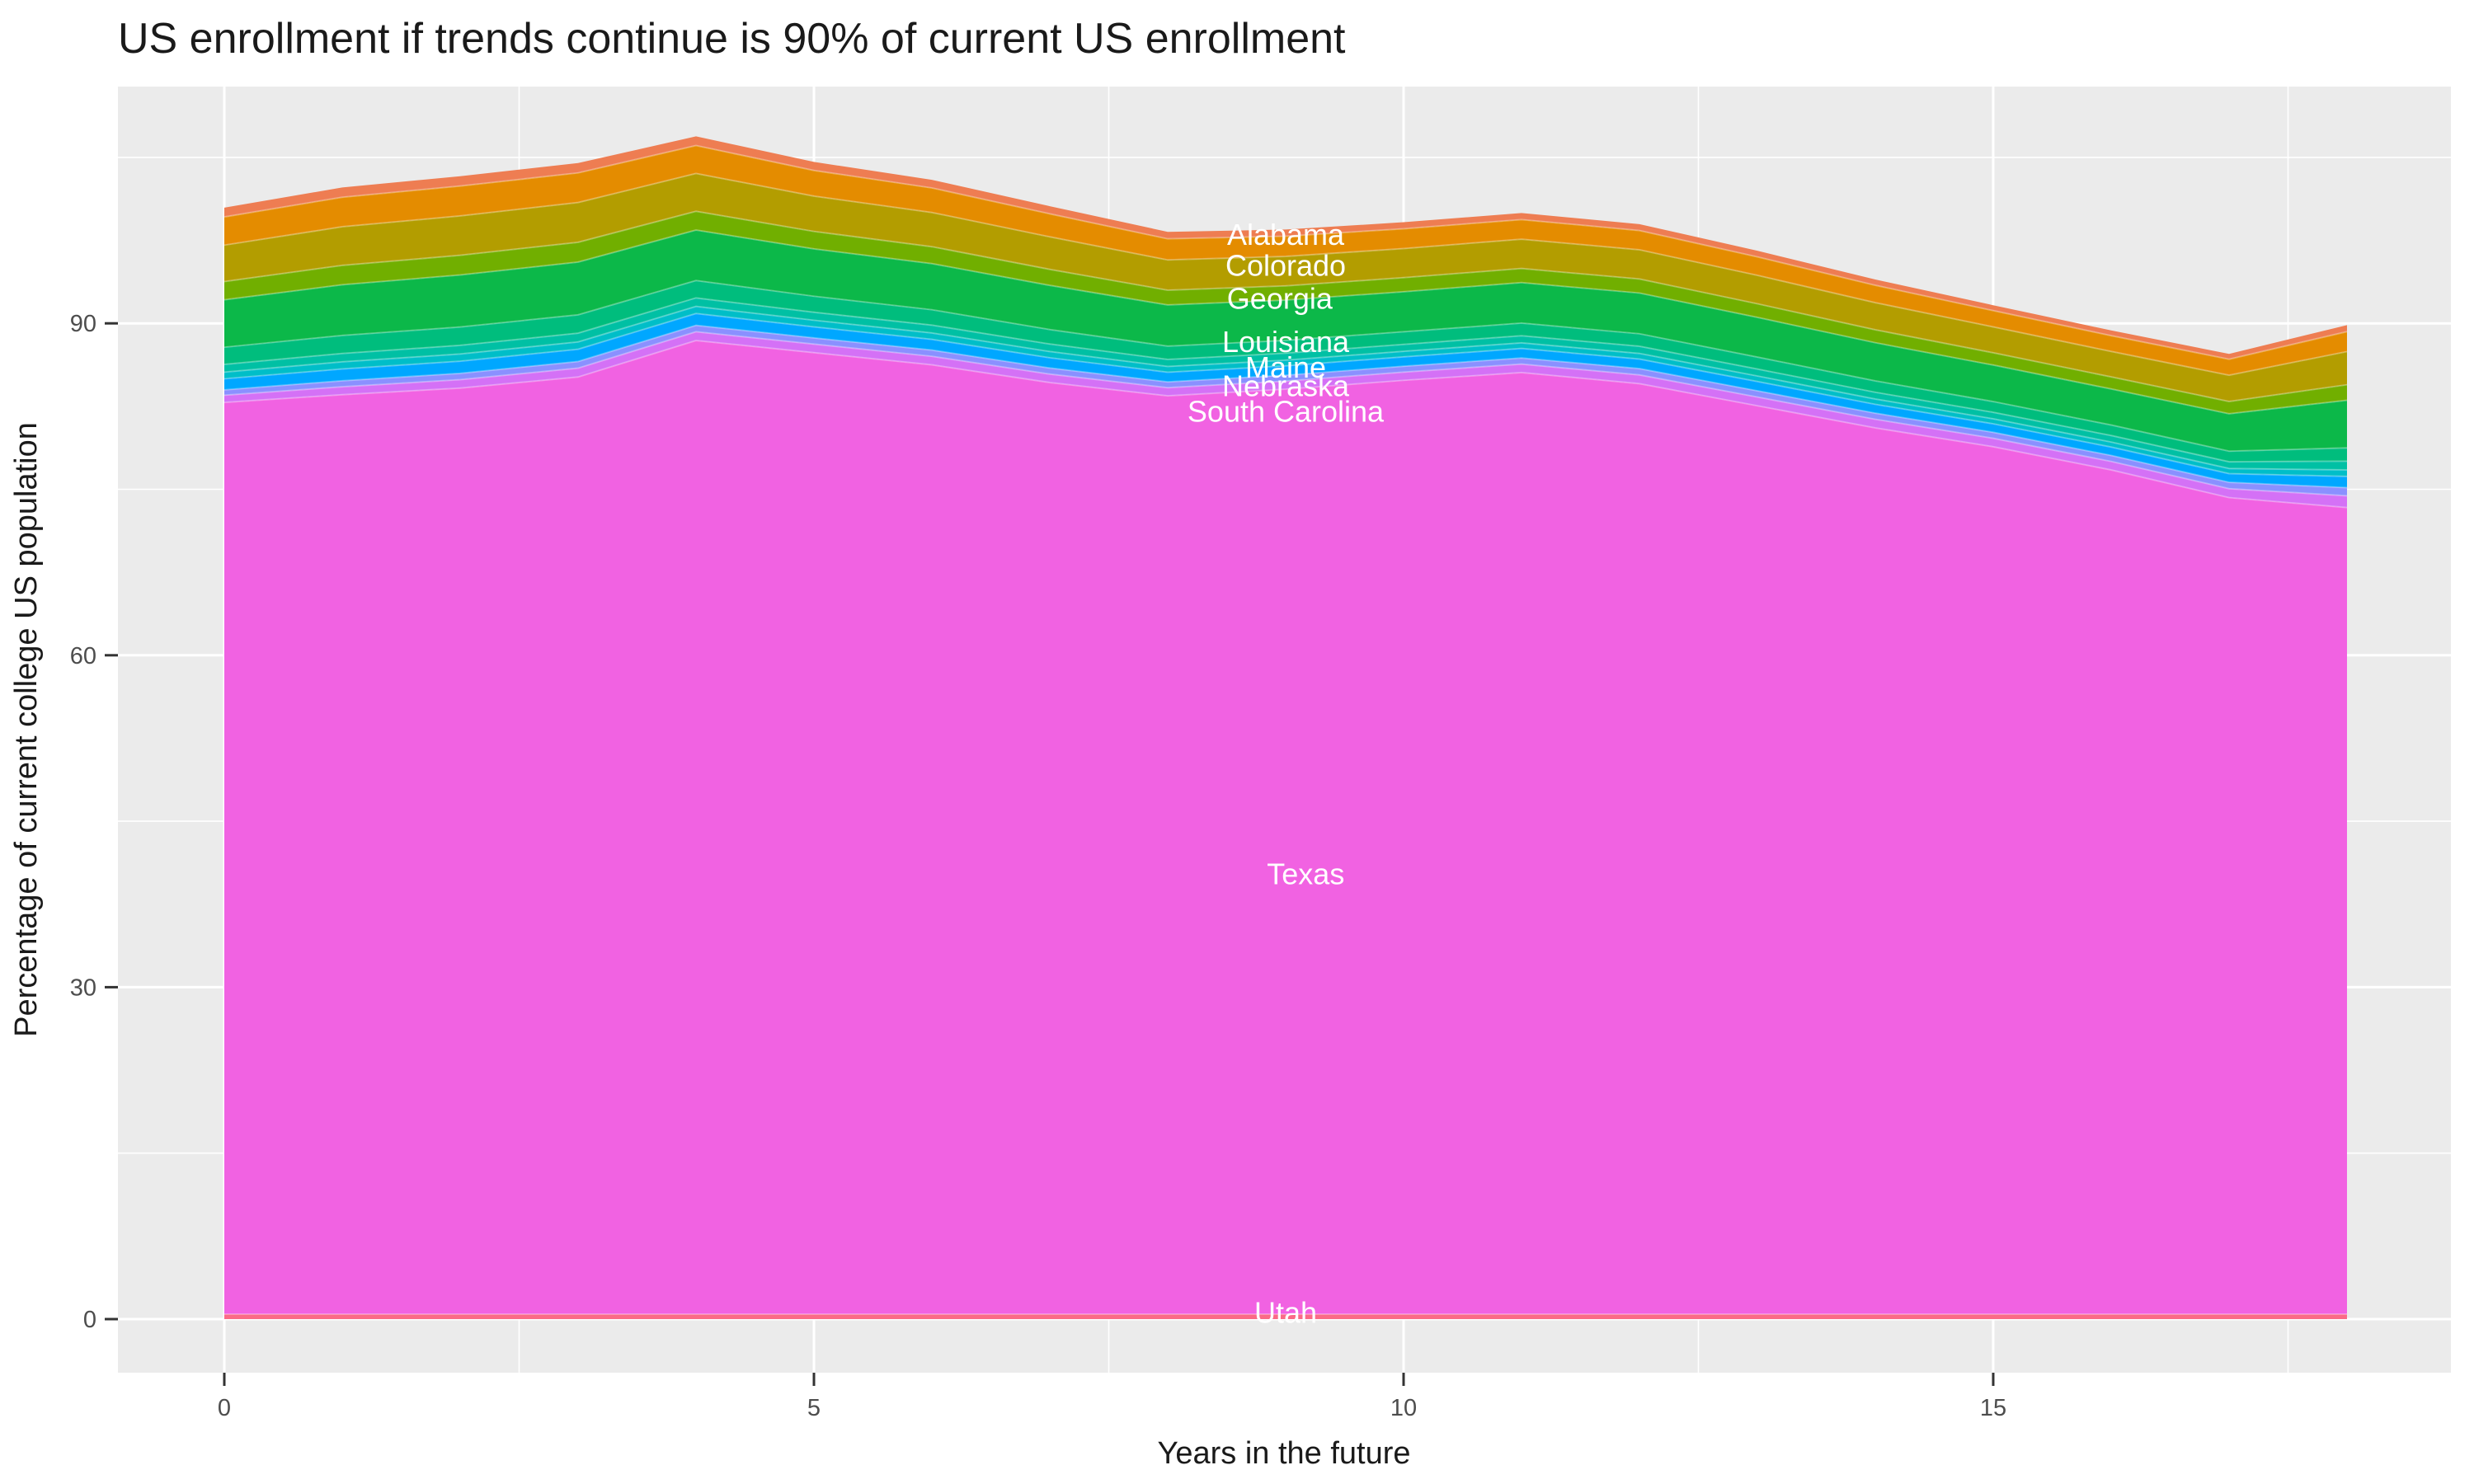  Describe the element at coordinates (814, 1408) in the screenshot. I see `x-tick-label: 5` at that location.